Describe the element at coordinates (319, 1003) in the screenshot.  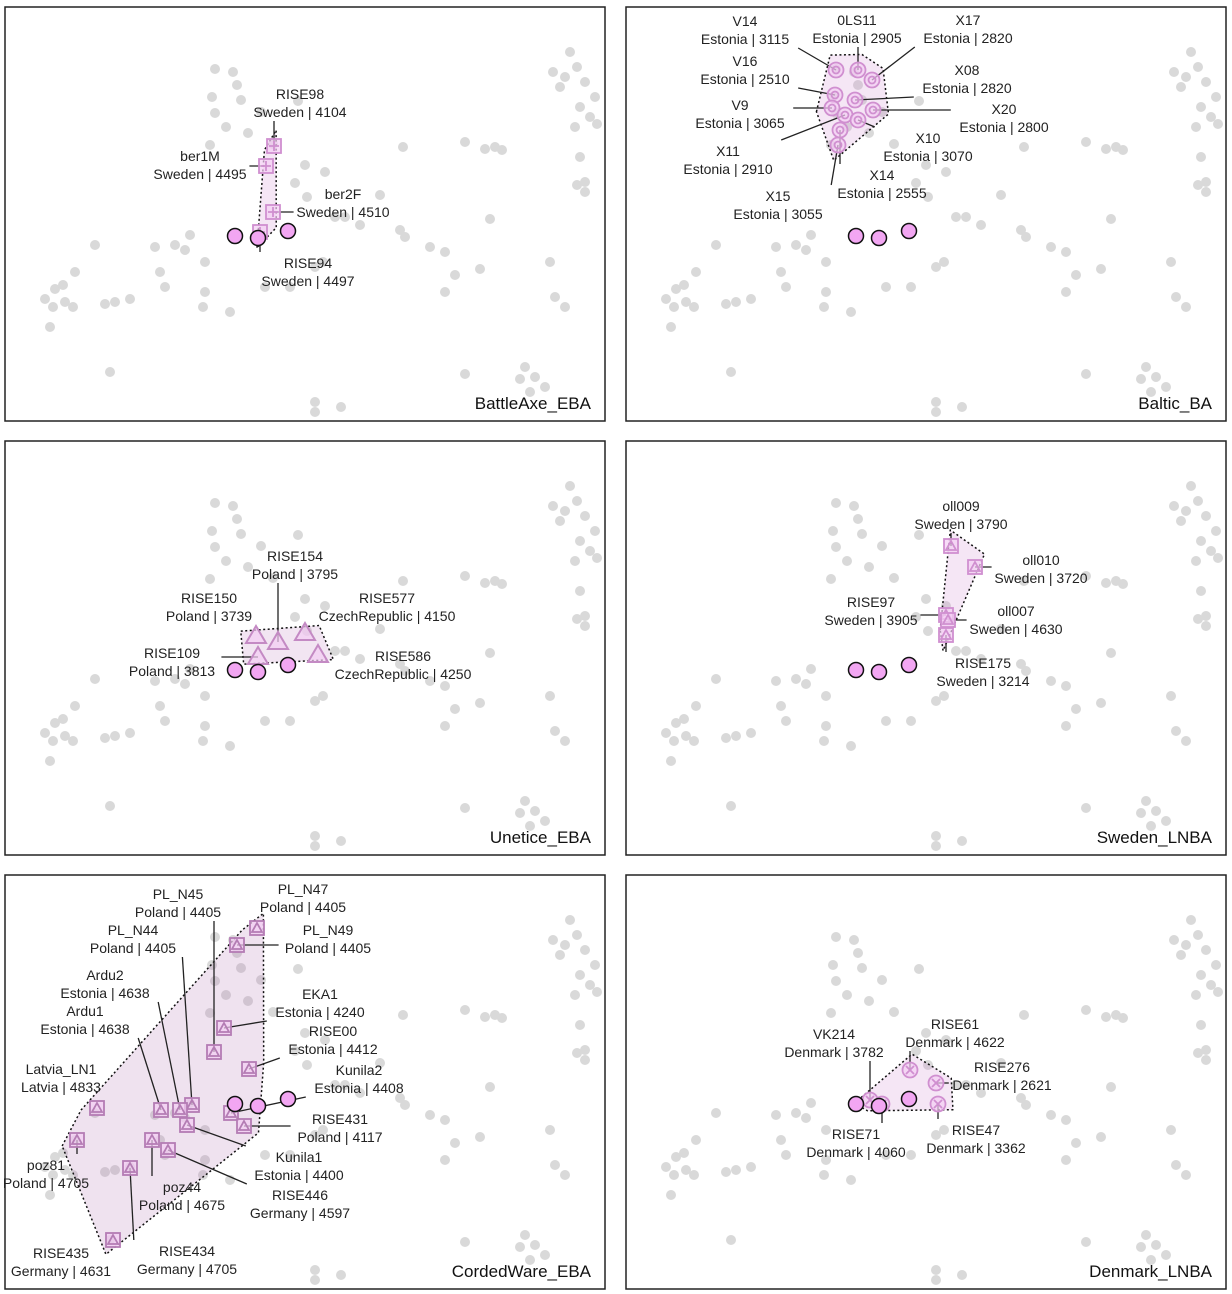
I see `point-label: EKA1 Estonia | 4240` at that location.